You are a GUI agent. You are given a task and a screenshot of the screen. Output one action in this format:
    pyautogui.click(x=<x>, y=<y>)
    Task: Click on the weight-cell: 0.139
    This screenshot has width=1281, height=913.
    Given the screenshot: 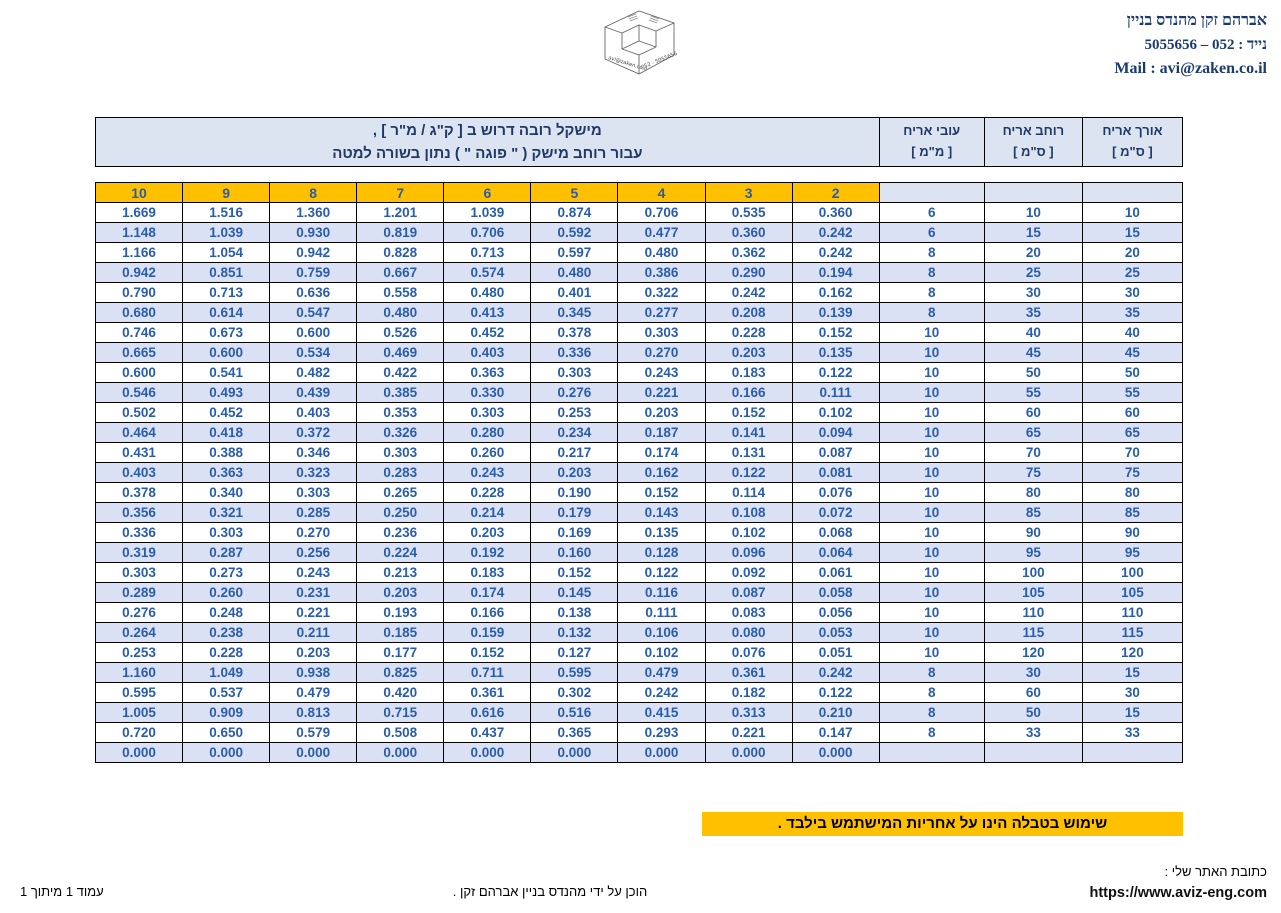 What is the action you would take?
    pyautogui.click(x=835, y=312)
    